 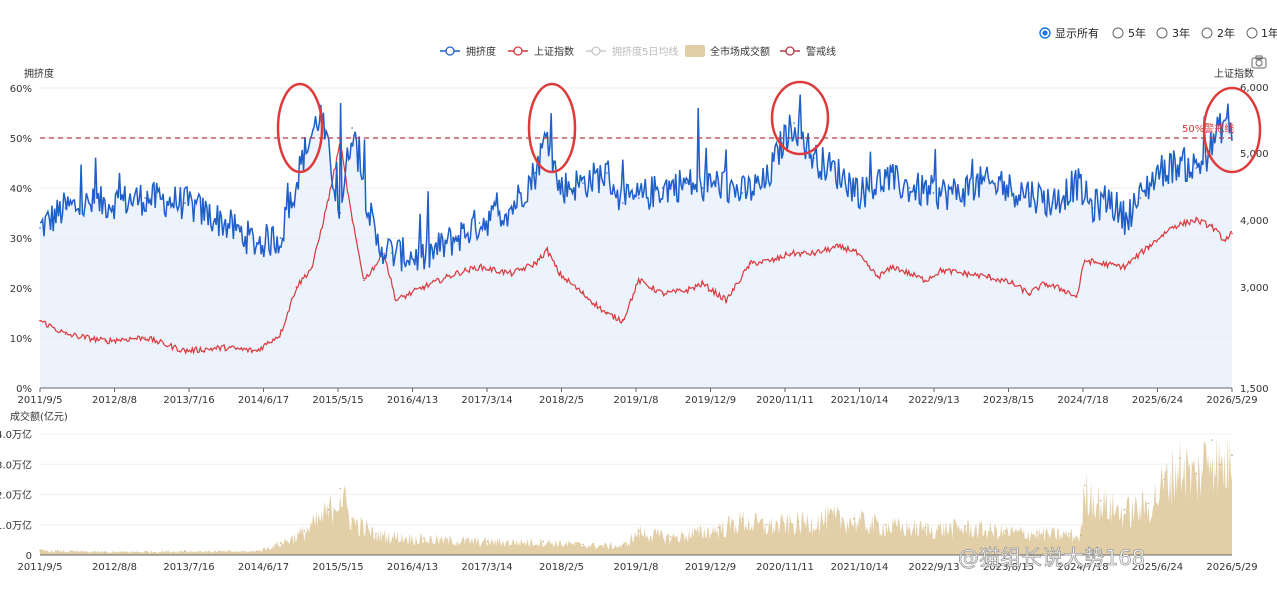 I want to click on x-tick-label: 2015/5/15, so click(x=337, y=400).